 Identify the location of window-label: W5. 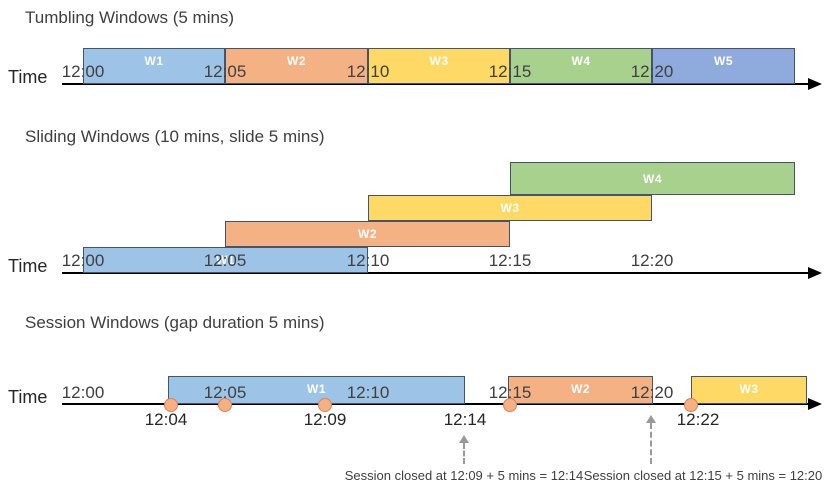
(723, 61).